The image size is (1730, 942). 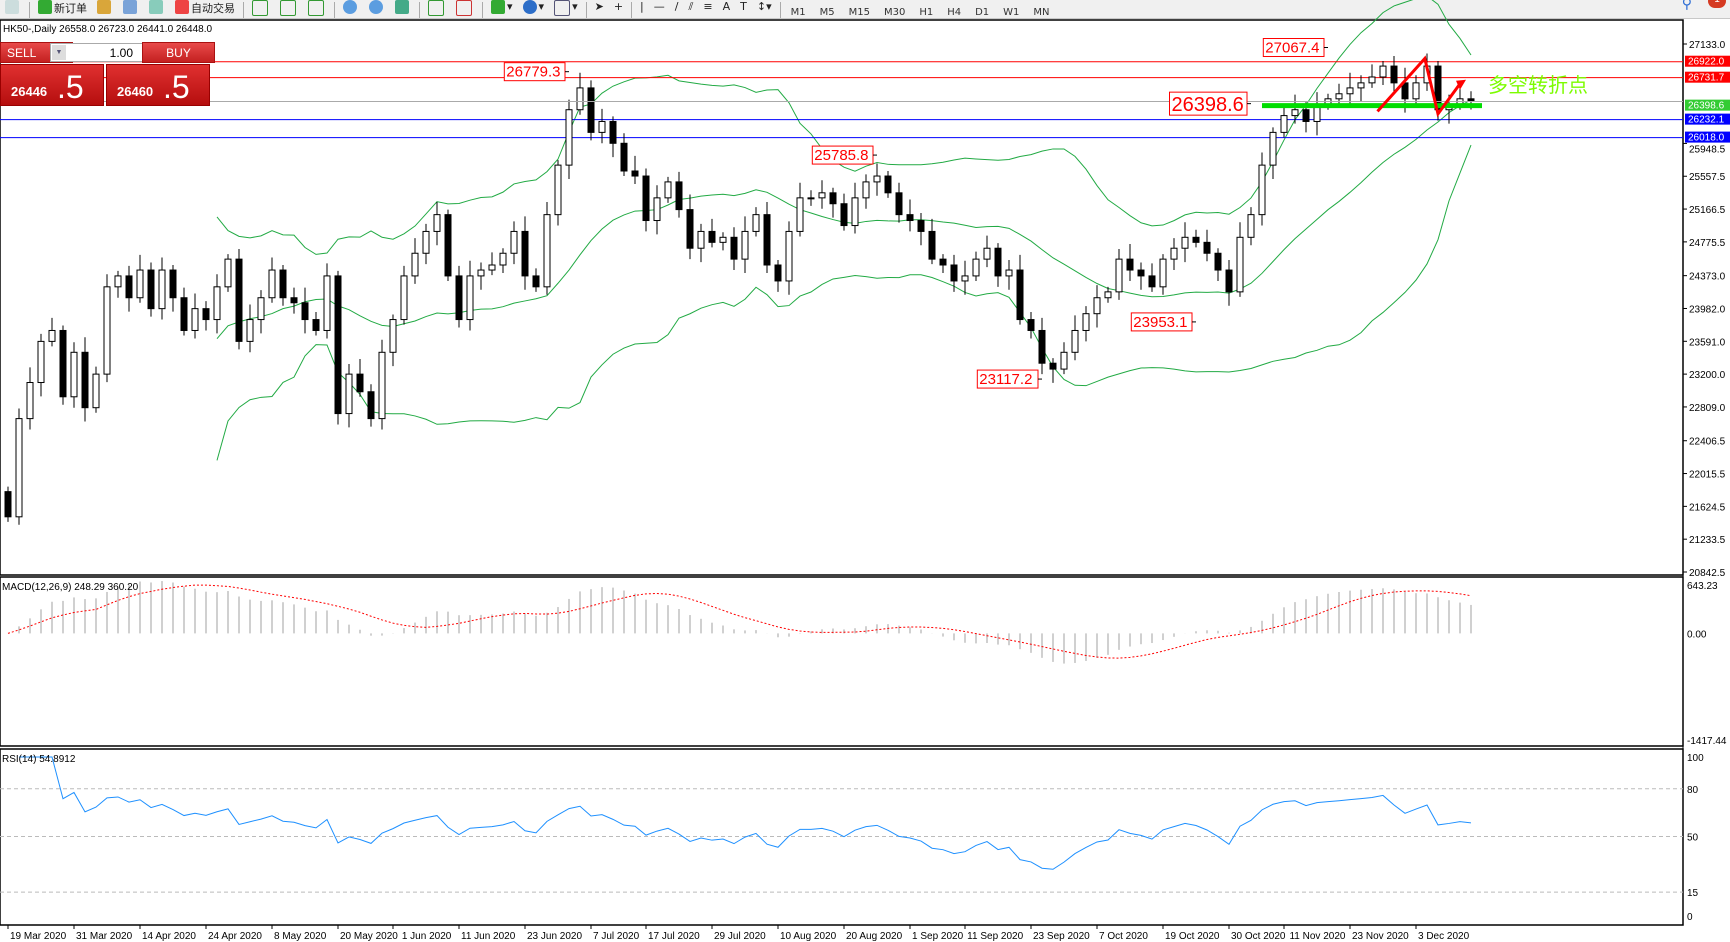 What do you see at coordinates (45, 7) in the screenshot?
I see `new-order-icon` at bounding box center [45, 7].